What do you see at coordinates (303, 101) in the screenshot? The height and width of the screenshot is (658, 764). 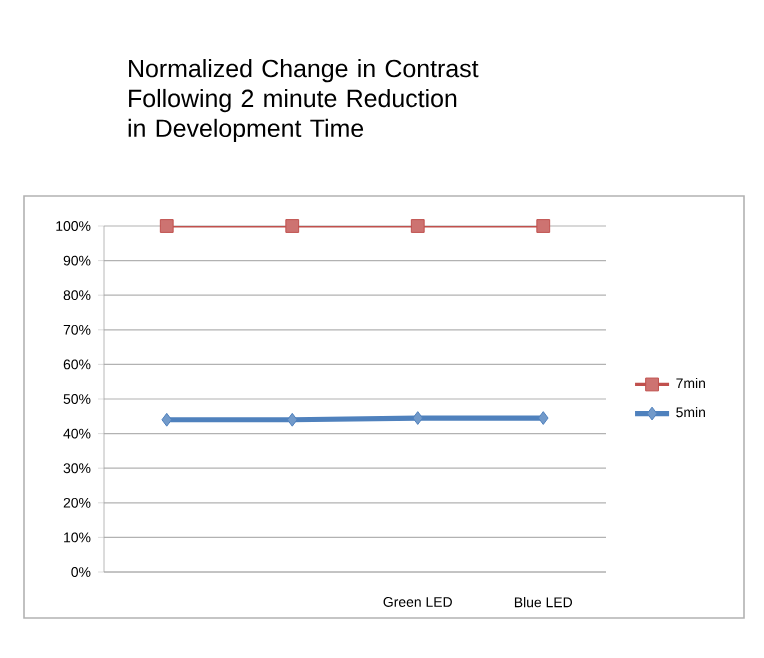 I see `chart-title: Normalized Change in Contrast Following 2 minute Reduction in Development Time` at bounding box center [303, 101].